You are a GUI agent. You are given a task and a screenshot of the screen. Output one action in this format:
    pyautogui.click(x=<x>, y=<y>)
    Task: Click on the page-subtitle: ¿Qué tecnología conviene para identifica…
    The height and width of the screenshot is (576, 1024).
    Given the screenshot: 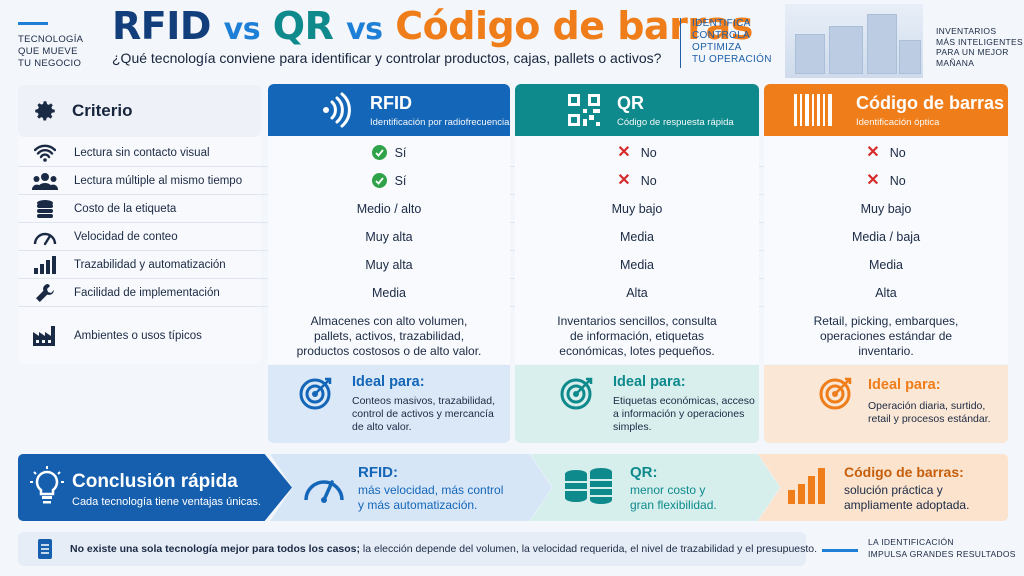 What is the action you would take?
    pyautogui.click(x=387, y=58)
    